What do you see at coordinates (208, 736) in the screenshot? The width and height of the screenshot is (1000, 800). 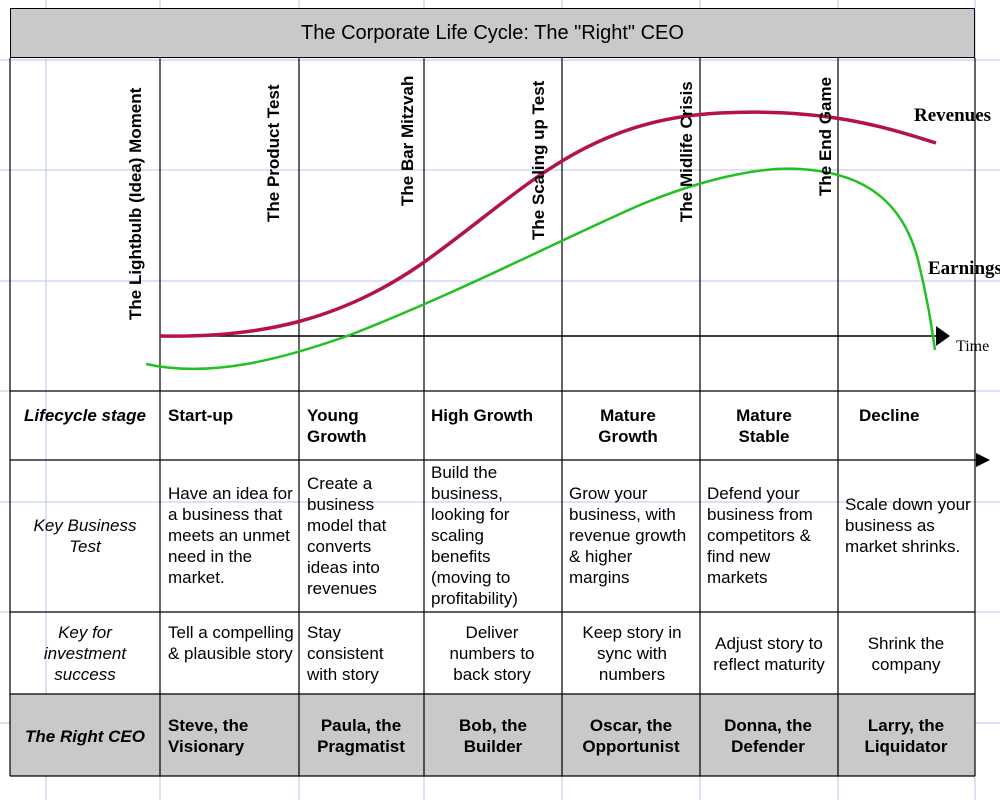 I see `ceo-cell: Steve, the Visionary` at bounding box center [208, 736].